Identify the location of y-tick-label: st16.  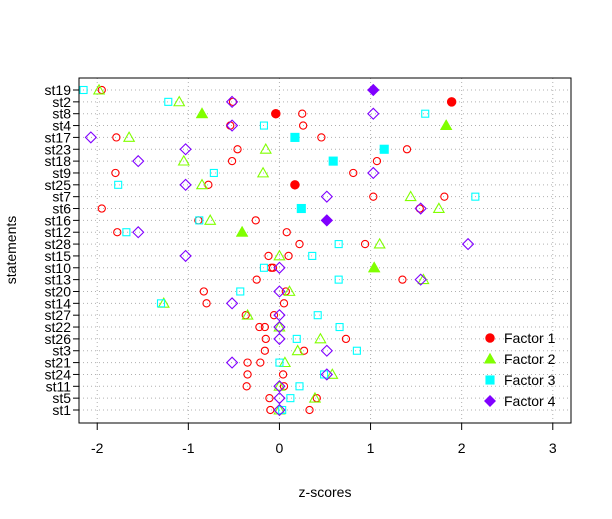
(58, 220).